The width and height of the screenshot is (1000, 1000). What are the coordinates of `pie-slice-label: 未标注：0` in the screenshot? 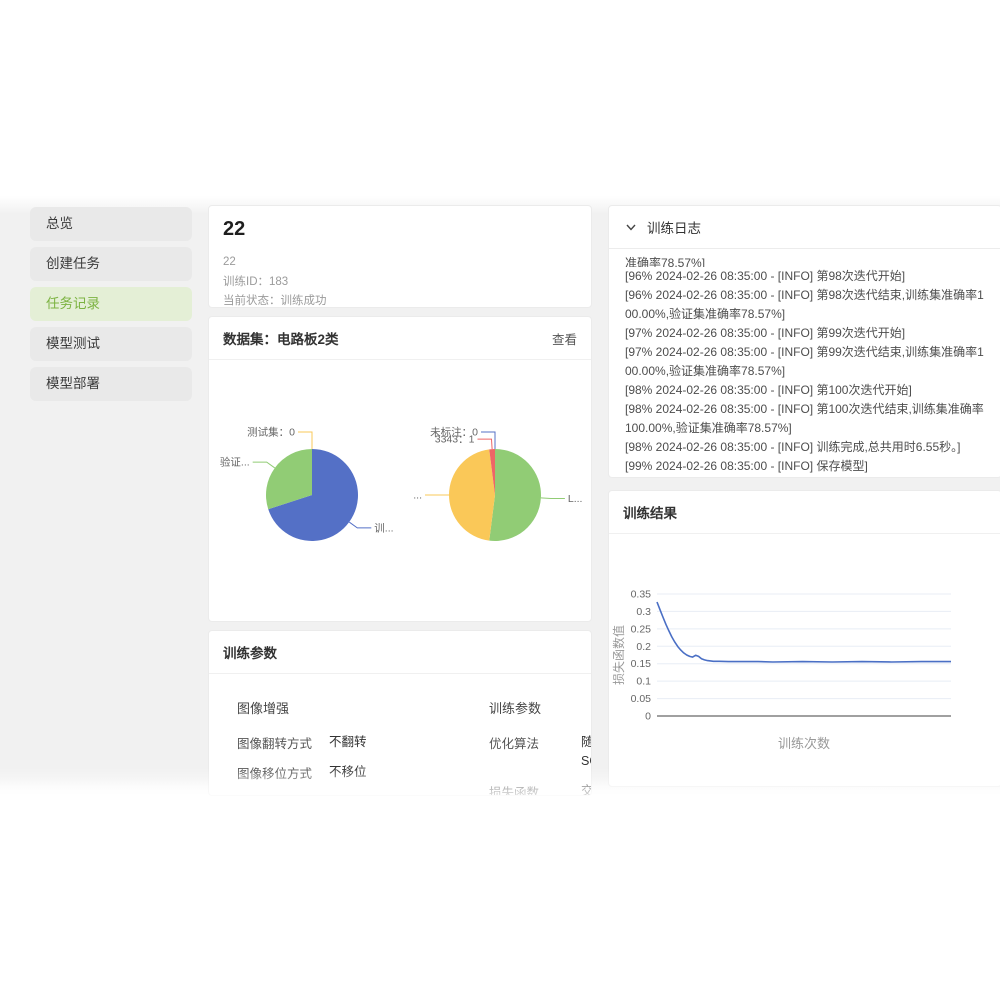 It's located at (454, 432).